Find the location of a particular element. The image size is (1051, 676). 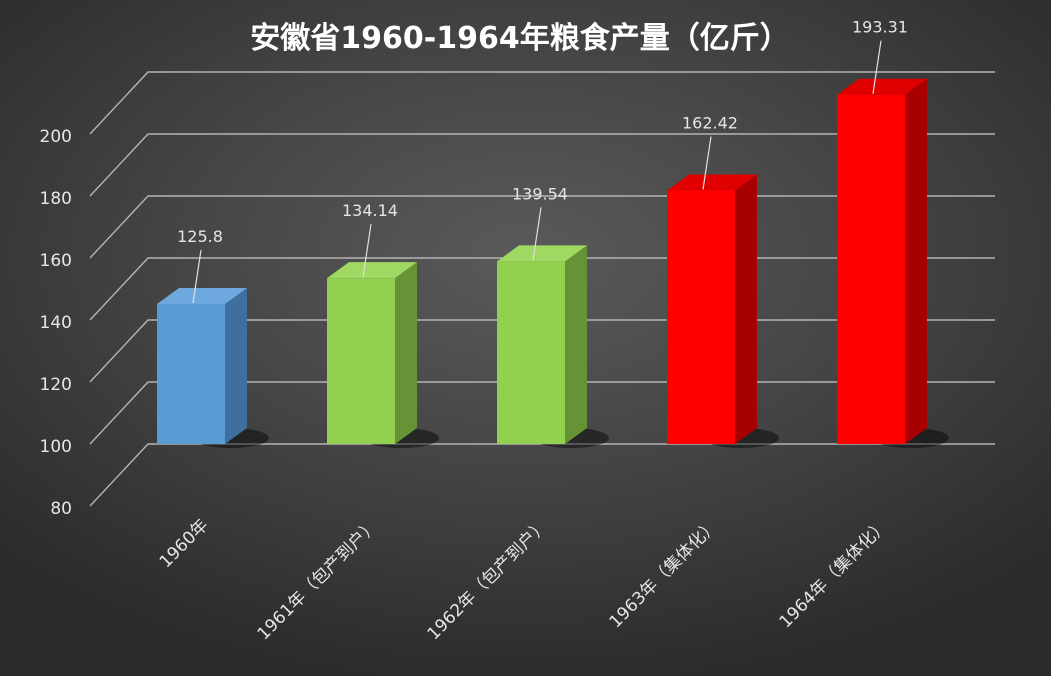

y-tick-label: 200 is located at coordinates (56, 137).